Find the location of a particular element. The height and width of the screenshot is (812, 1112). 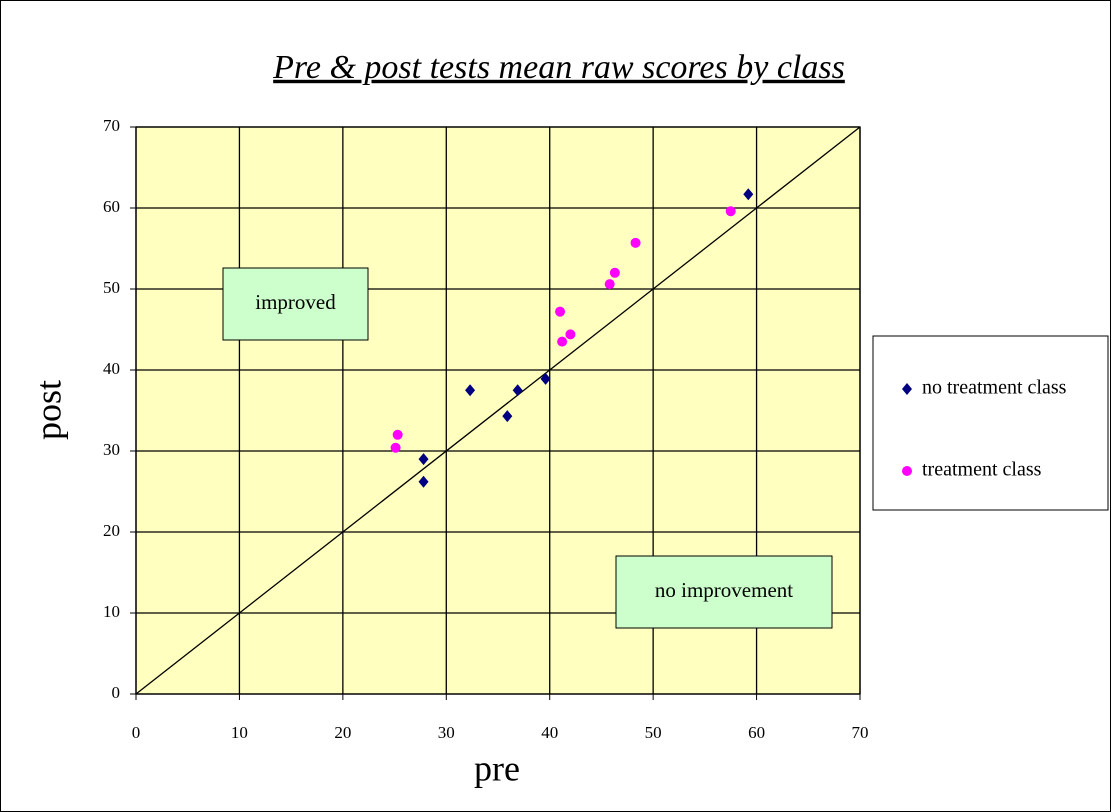

y-axis-label: post is located at coordinates (48, 410).